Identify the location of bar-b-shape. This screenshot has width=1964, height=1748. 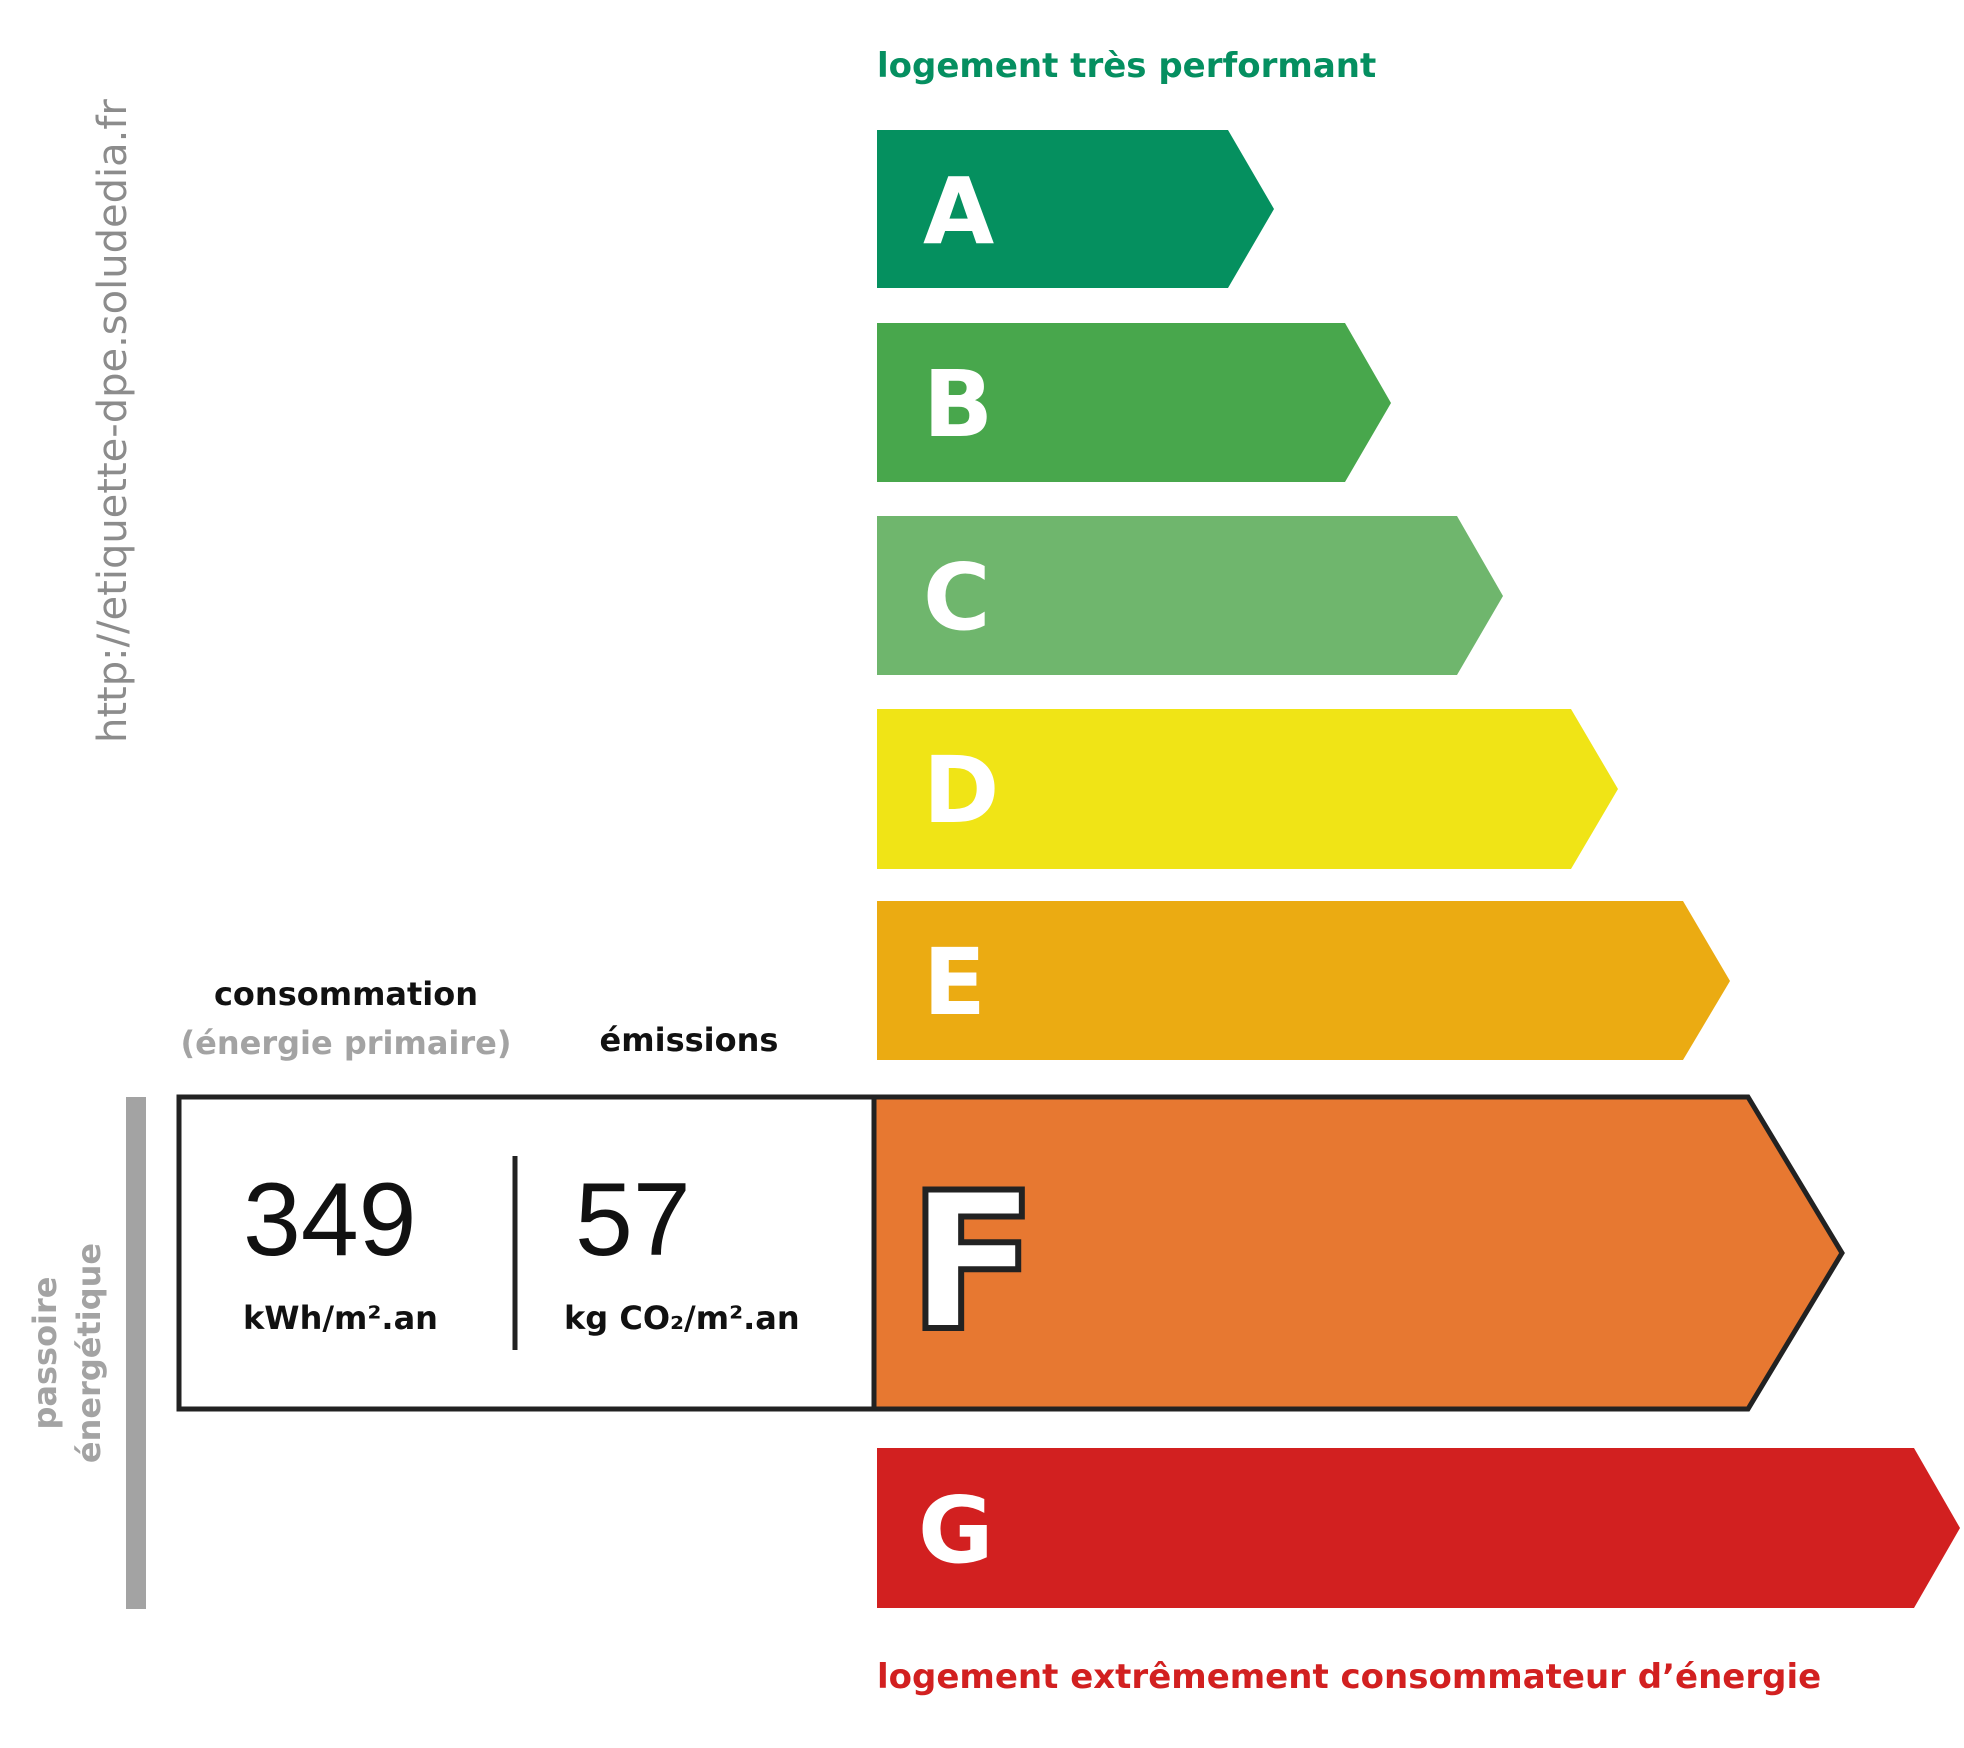
(1134, 402).